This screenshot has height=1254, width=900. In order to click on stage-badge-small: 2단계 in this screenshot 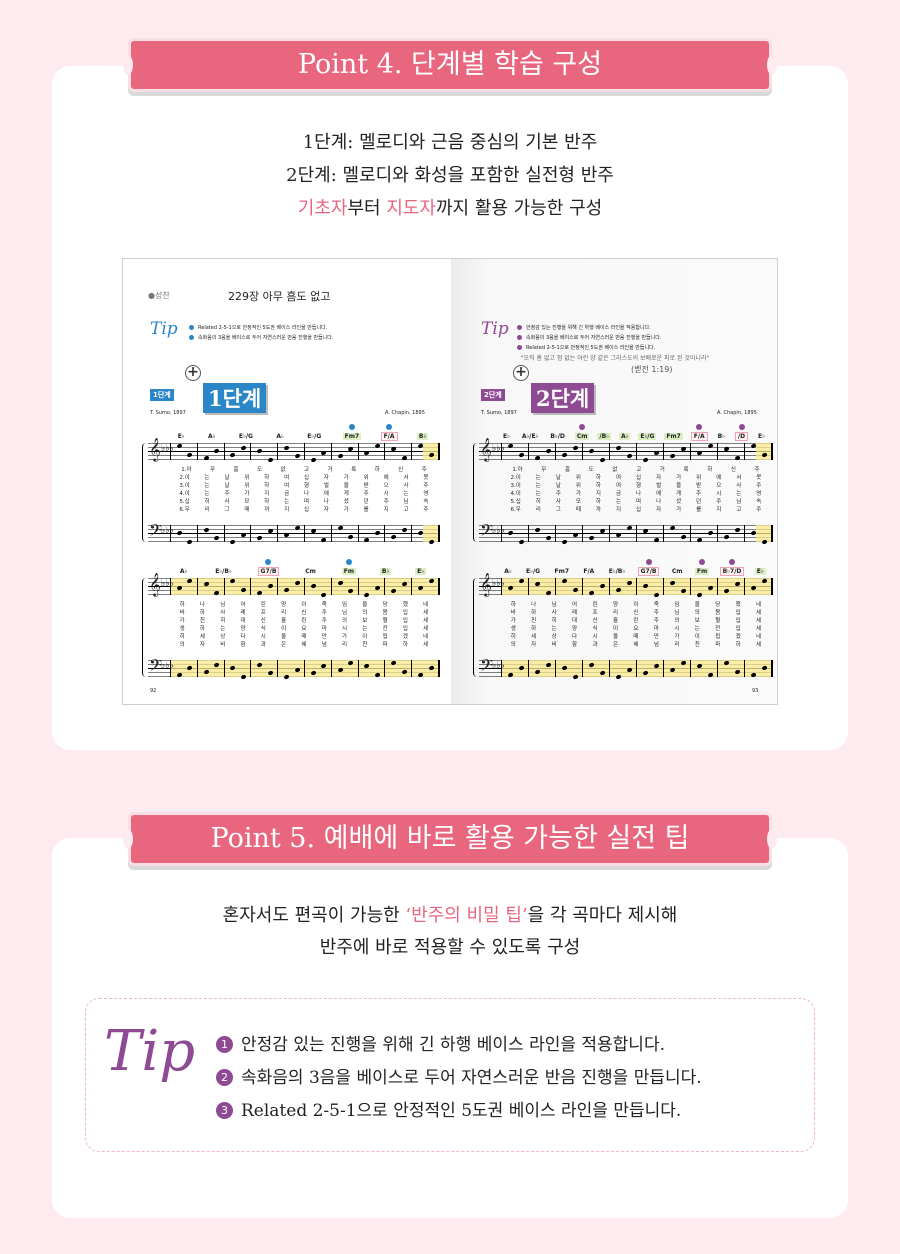, I will do `click(493, 395)`.